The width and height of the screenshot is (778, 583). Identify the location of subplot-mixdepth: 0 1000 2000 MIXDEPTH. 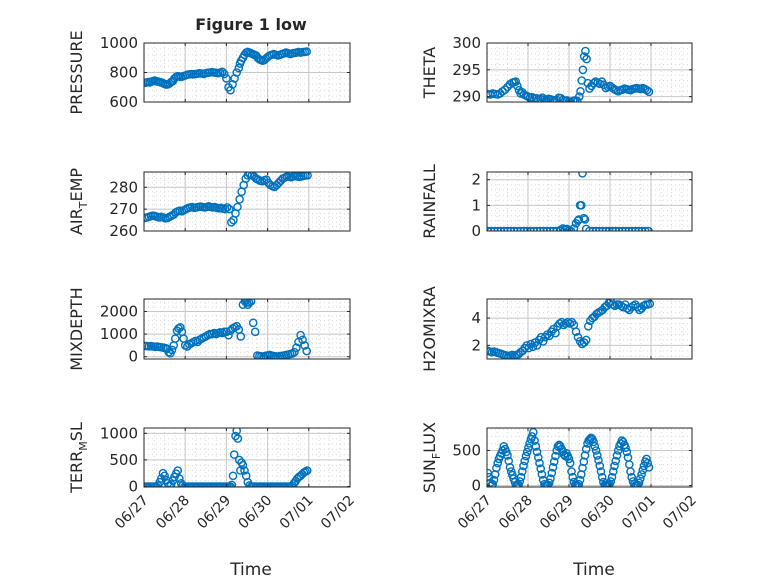
(209, 329).